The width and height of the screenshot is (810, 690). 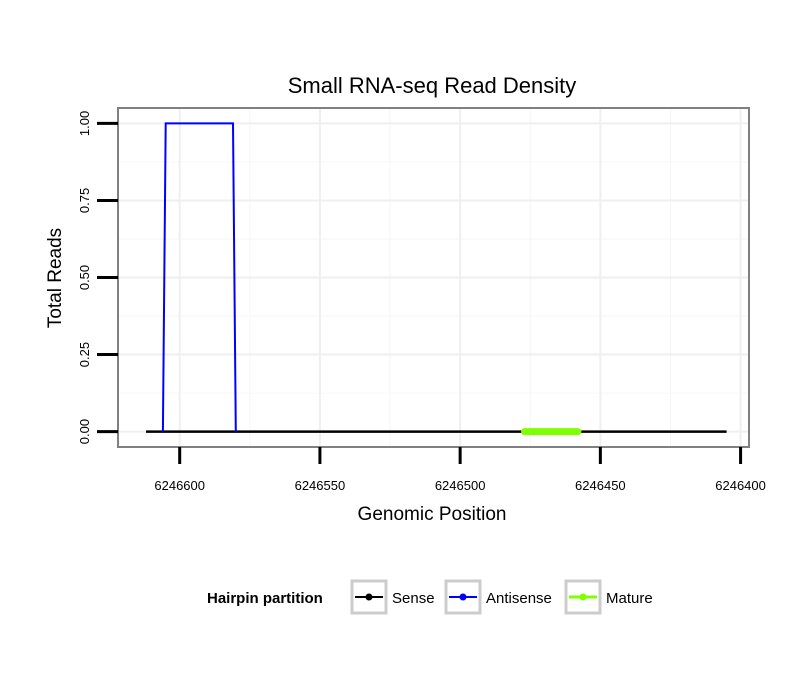 What do you see at coordinates (519, 598) in the screenshot?
I see `legend-label: Antisense` at bounding box center [519, 598].